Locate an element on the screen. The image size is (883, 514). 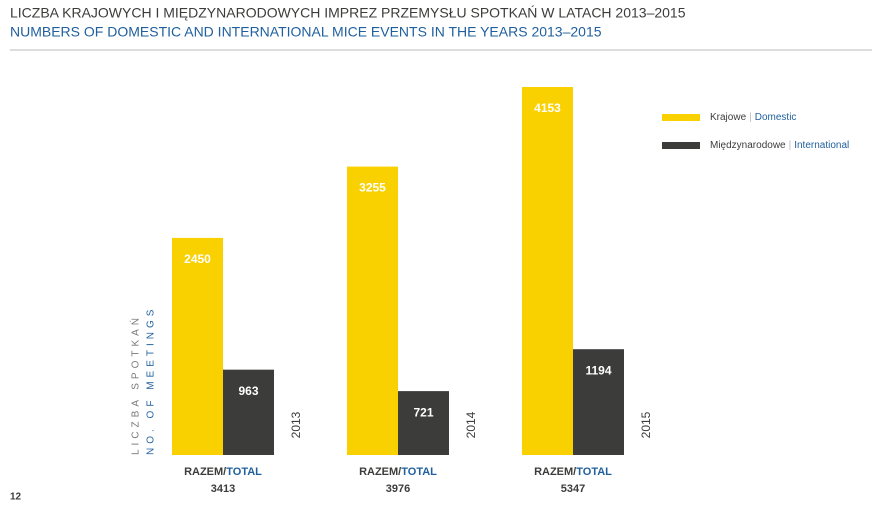
y-label-en: NO. OF MEETINGS is located at coordinates (151, 380).